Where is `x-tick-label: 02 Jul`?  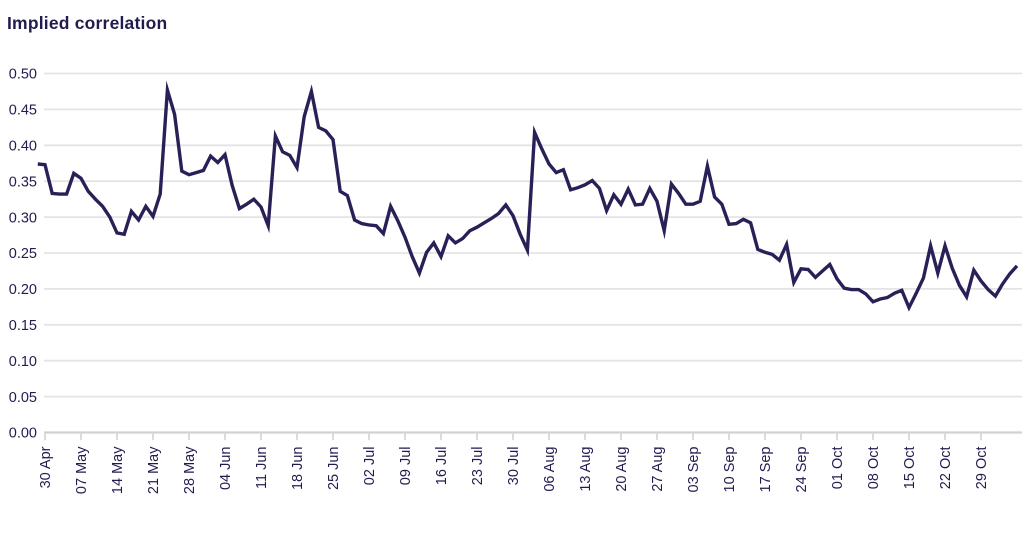
x-tick-label: 02 Jul is located at coordinates (370, 466).